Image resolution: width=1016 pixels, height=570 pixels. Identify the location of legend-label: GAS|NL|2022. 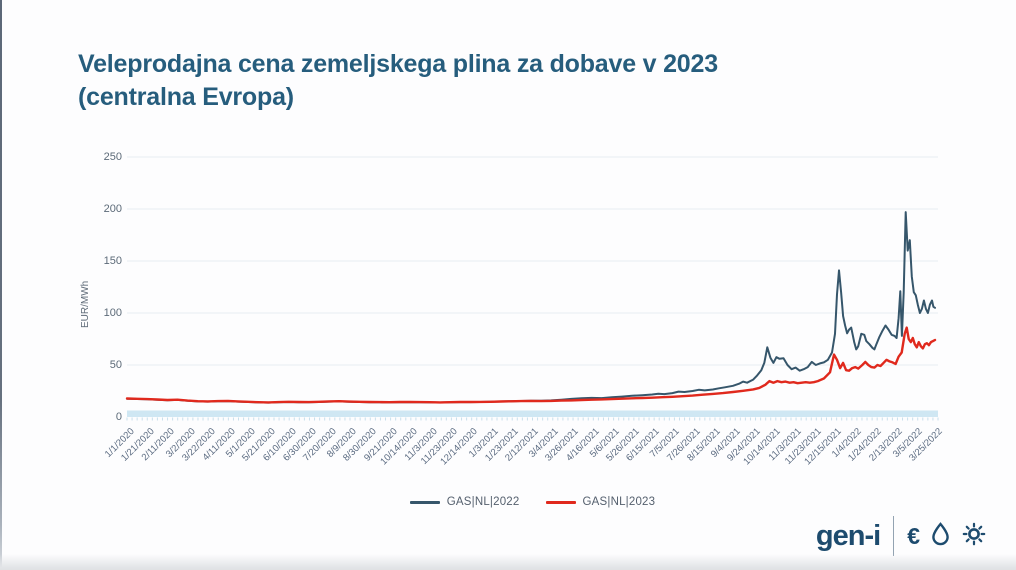
(483, 502).